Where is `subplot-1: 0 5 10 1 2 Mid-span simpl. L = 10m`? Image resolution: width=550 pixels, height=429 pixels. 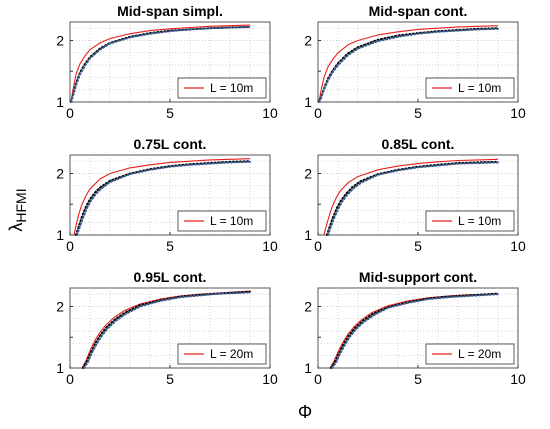
subplot-1: 0 5 10 1 2 Mid-span simpl. L = 10m is located at coordinates (167, 62).